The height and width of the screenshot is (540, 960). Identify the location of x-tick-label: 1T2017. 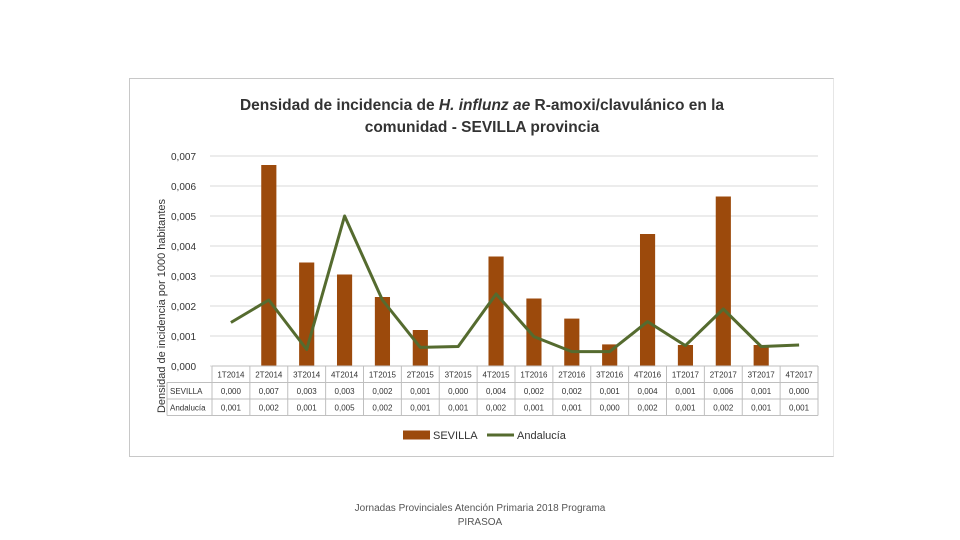
(686, 375).